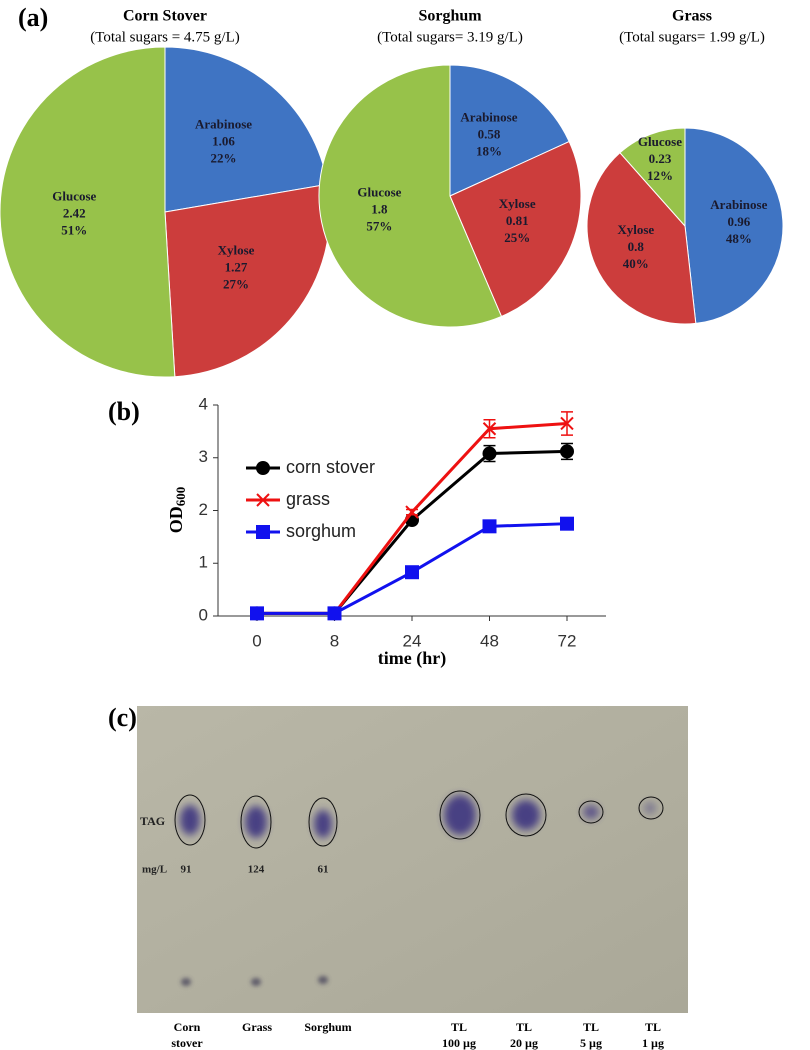 Image resolution: width=810 pixels, height=1050 pixels. What do you see at coordinates (165, 16) in the screenshot?
I see `chart-title: Corn Stover` at bounding box center [165, 16].